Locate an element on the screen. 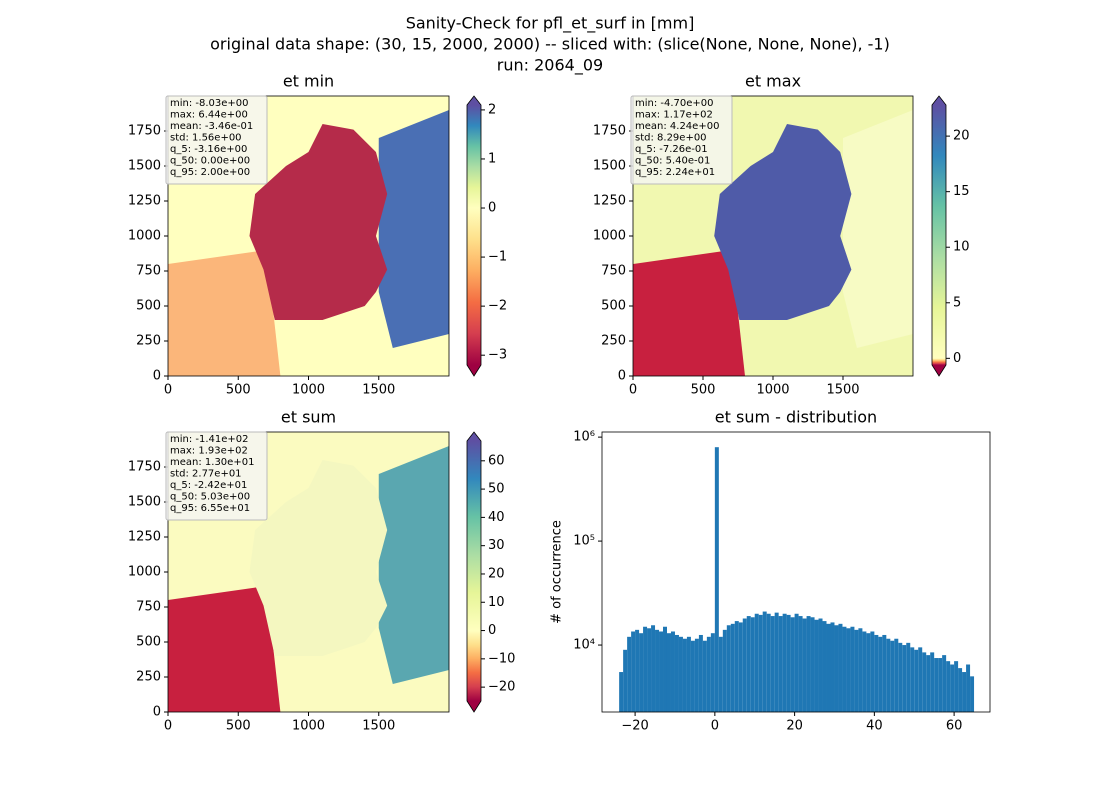 The height and width of the screenshot is (800, 1100). colorbar-tick-label: 5 is located at coordinates (957, 302).